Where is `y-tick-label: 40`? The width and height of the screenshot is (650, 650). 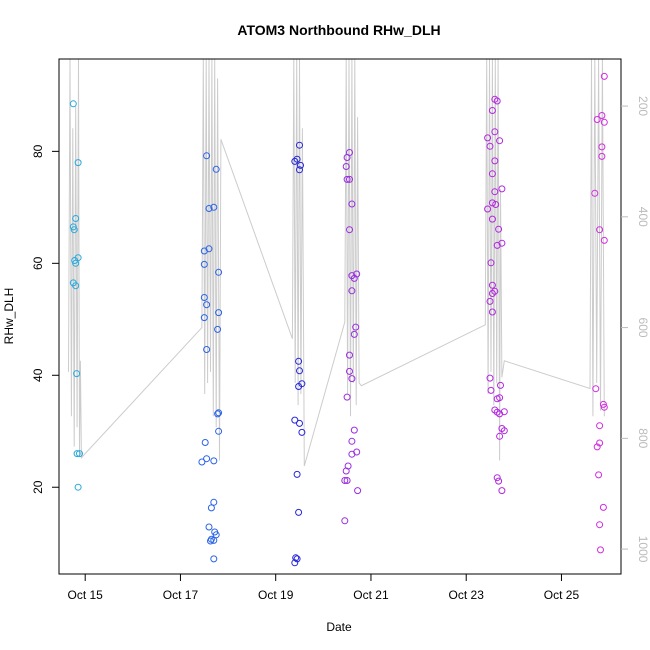
y-tick-label: 40 is located at coordinates (38, 375).